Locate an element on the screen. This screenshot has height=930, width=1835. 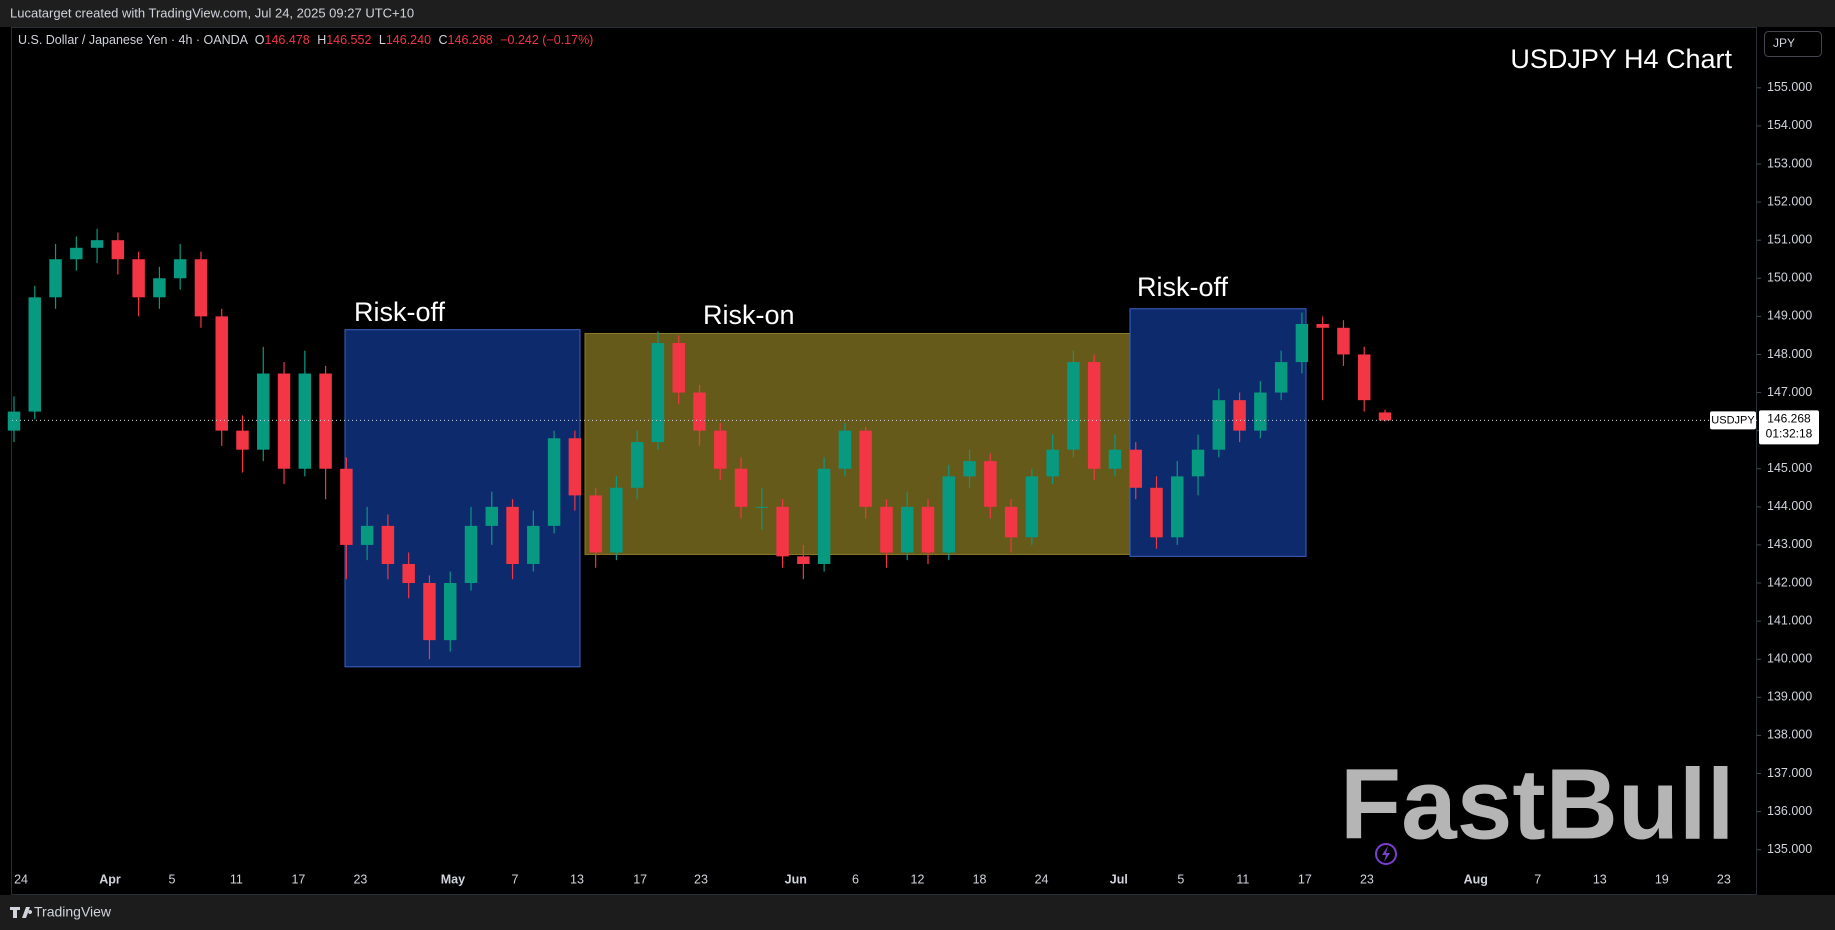
symbol-tag is located at coordinates (1733, 420).